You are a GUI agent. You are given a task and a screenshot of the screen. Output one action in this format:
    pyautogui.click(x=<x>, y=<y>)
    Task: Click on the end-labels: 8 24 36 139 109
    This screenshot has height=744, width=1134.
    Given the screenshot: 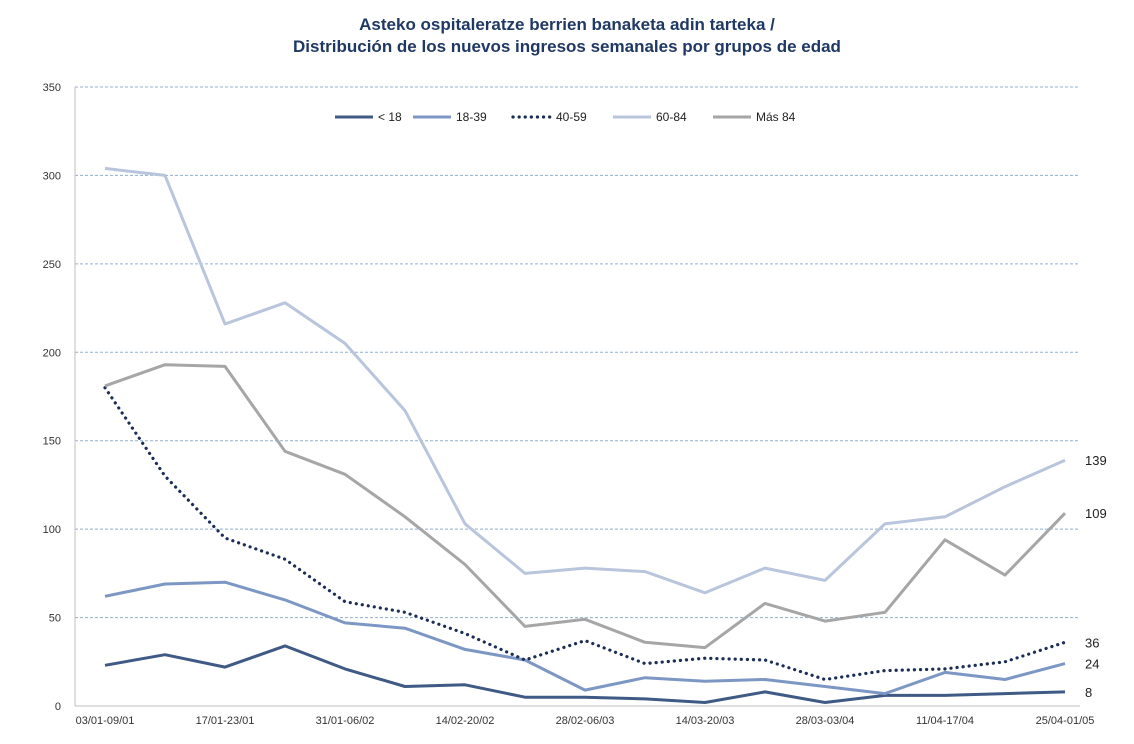 What is the action you would take?
    pyautogui.click(x=1096, y=576)
    